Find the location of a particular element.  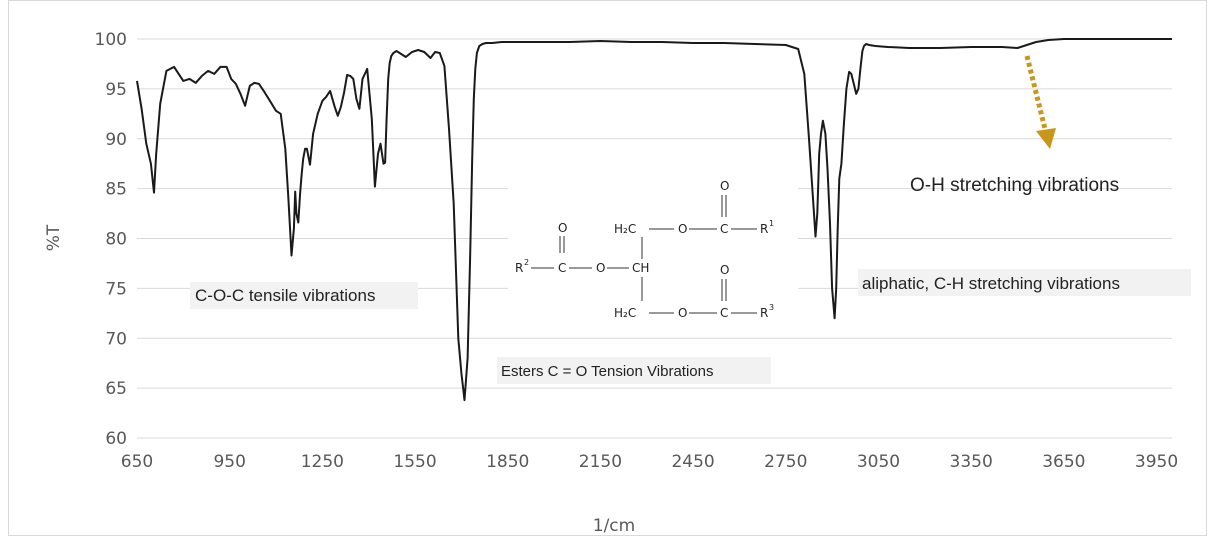

x-tick-label: 1250 is located at coordinates (322, 462).